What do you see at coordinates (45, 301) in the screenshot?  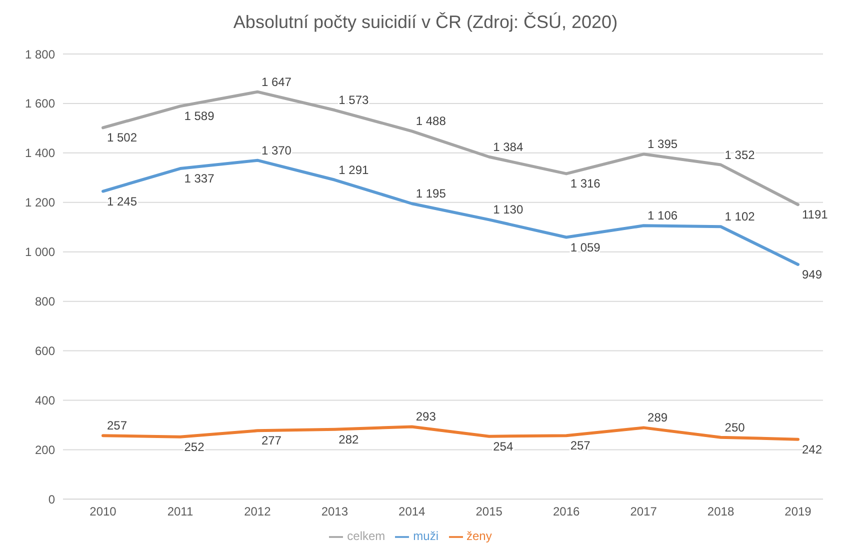 I see `y-tick-label: 800` at bounding box center [45, 301].